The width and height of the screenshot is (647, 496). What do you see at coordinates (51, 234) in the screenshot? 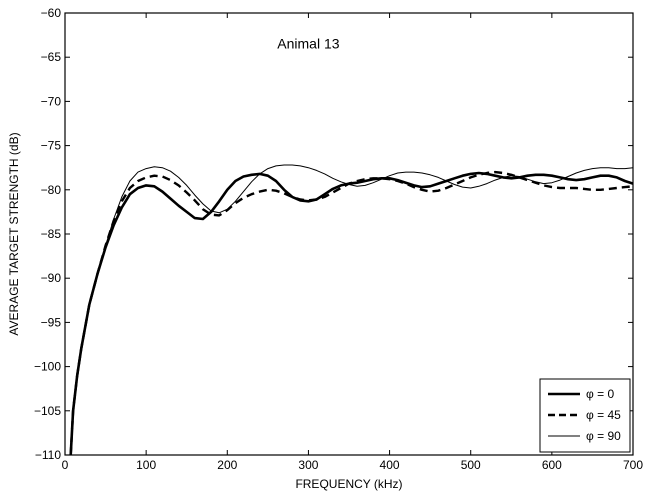
I see `y-tick-label-5: −85` at bounding box center [51, 234].